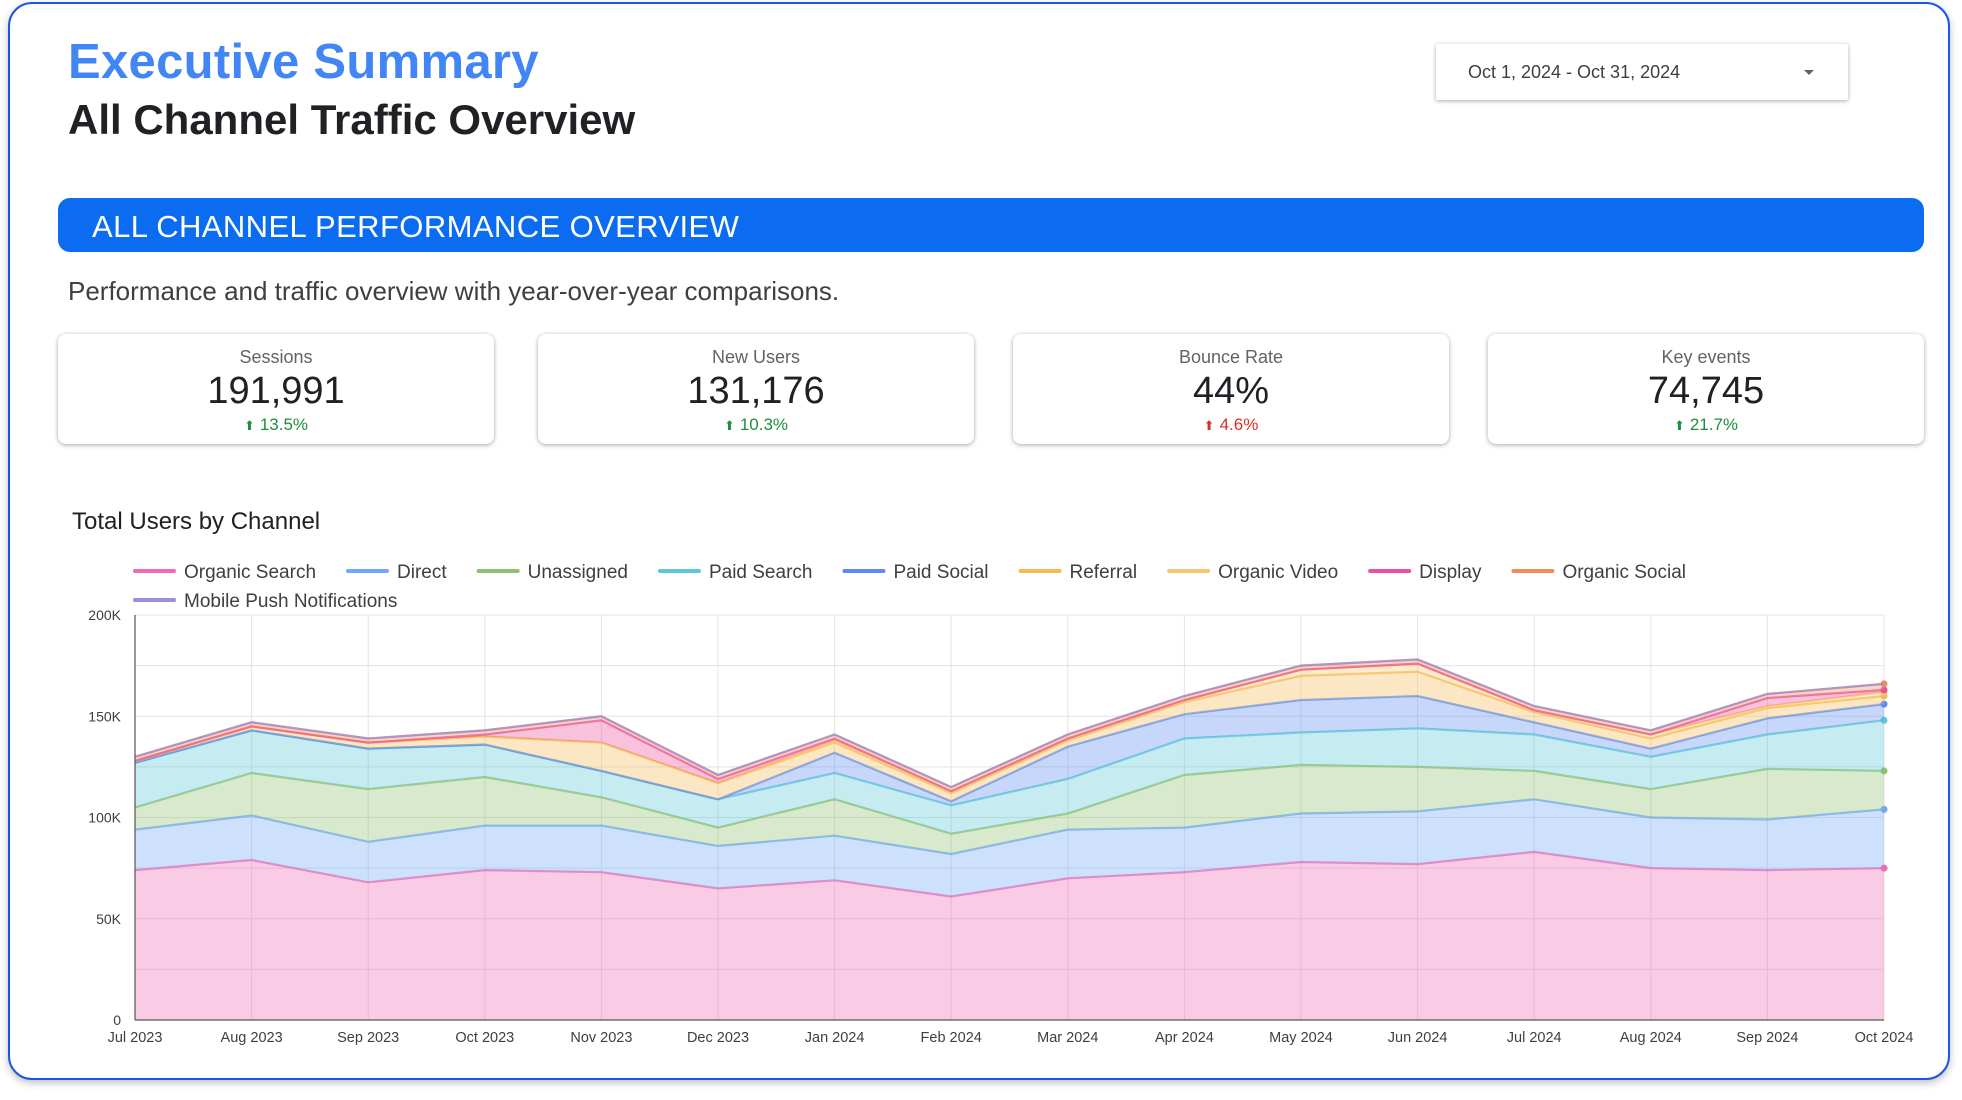  What do you see at coordinates (1009, 874) in the screenshot?
I see `line-organic-search` at bounding box center [1009, 874].